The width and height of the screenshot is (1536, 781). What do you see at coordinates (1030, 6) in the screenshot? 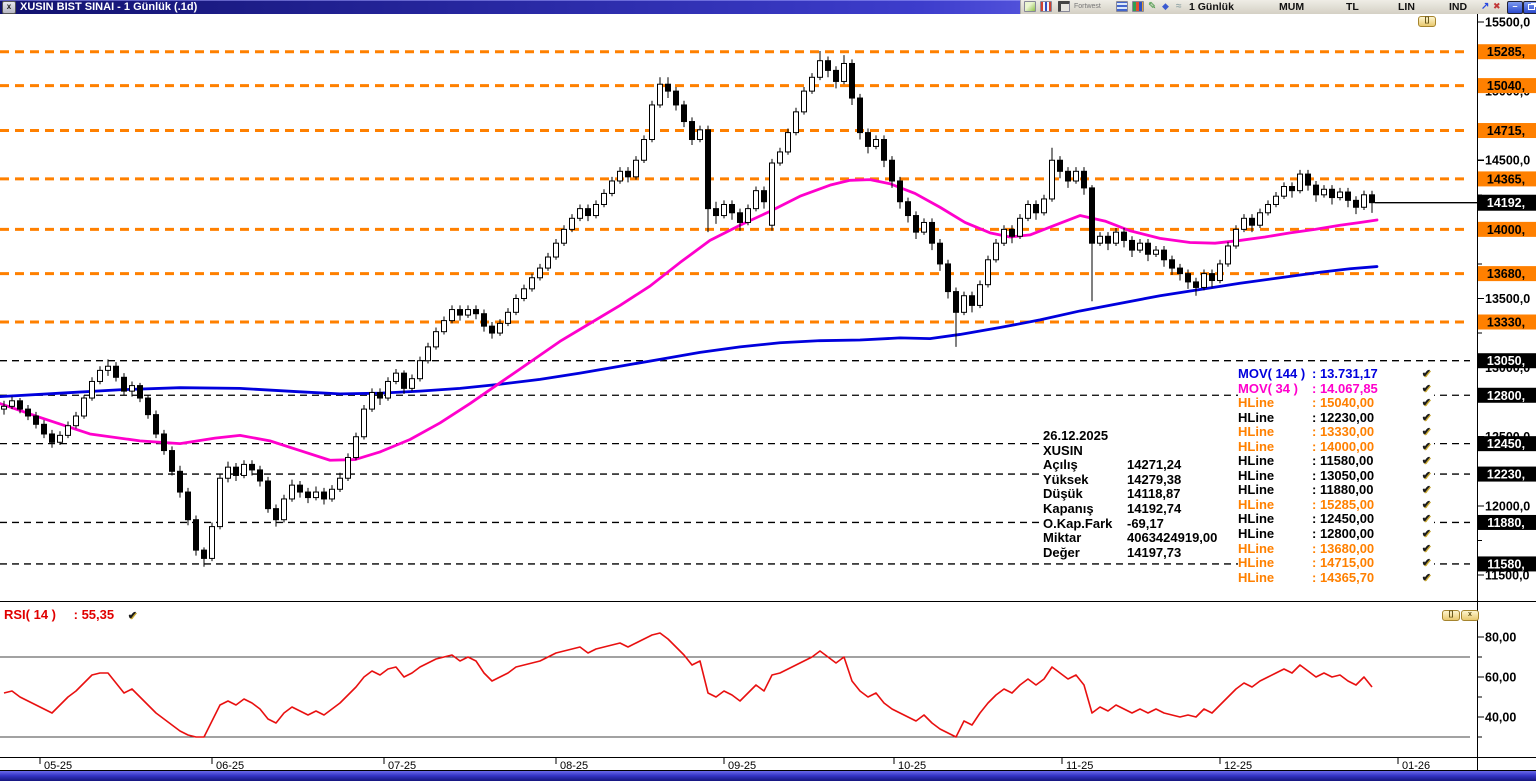
I see `page-setup-icon` at bounding box center [1030, 6].